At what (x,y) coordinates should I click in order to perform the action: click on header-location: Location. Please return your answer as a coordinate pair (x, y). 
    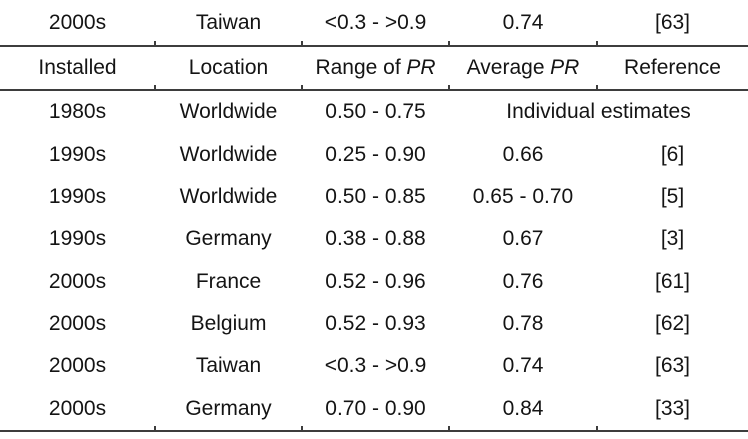
    Looking at the image, I should click on (228, 68).